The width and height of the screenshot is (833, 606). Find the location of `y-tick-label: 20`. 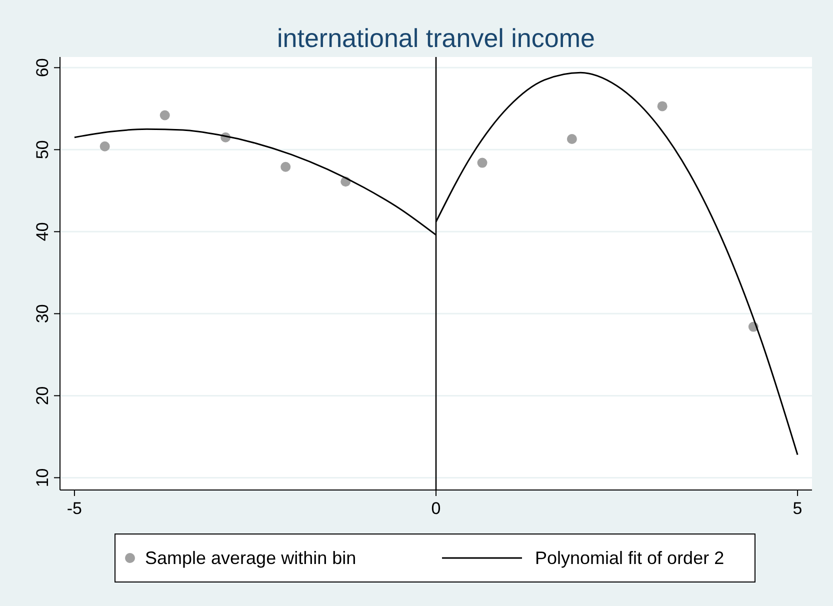

y-tick-label: 20 is located at coordinates (42, 396).